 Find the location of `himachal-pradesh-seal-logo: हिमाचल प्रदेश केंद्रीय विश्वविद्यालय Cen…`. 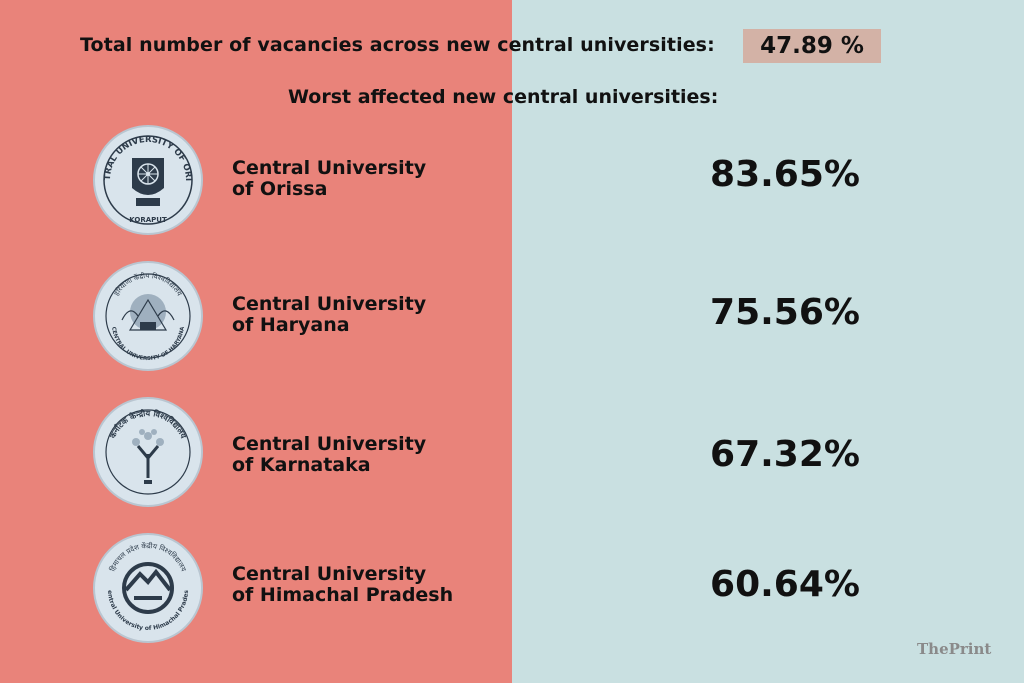

himachal-pradesh-seal-logo: हिमाचल प्रदेश केंद्रीय विश्वविद्यालय Cen… is located at coordinates (147, 587).